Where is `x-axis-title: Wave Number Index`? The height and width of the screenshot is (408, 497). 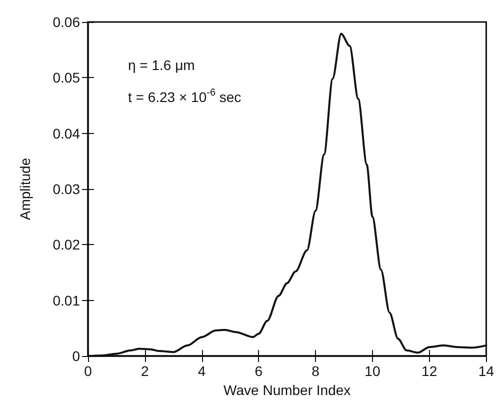
x-axis-title: Wave Number Index is located at coordinates (287, 390).